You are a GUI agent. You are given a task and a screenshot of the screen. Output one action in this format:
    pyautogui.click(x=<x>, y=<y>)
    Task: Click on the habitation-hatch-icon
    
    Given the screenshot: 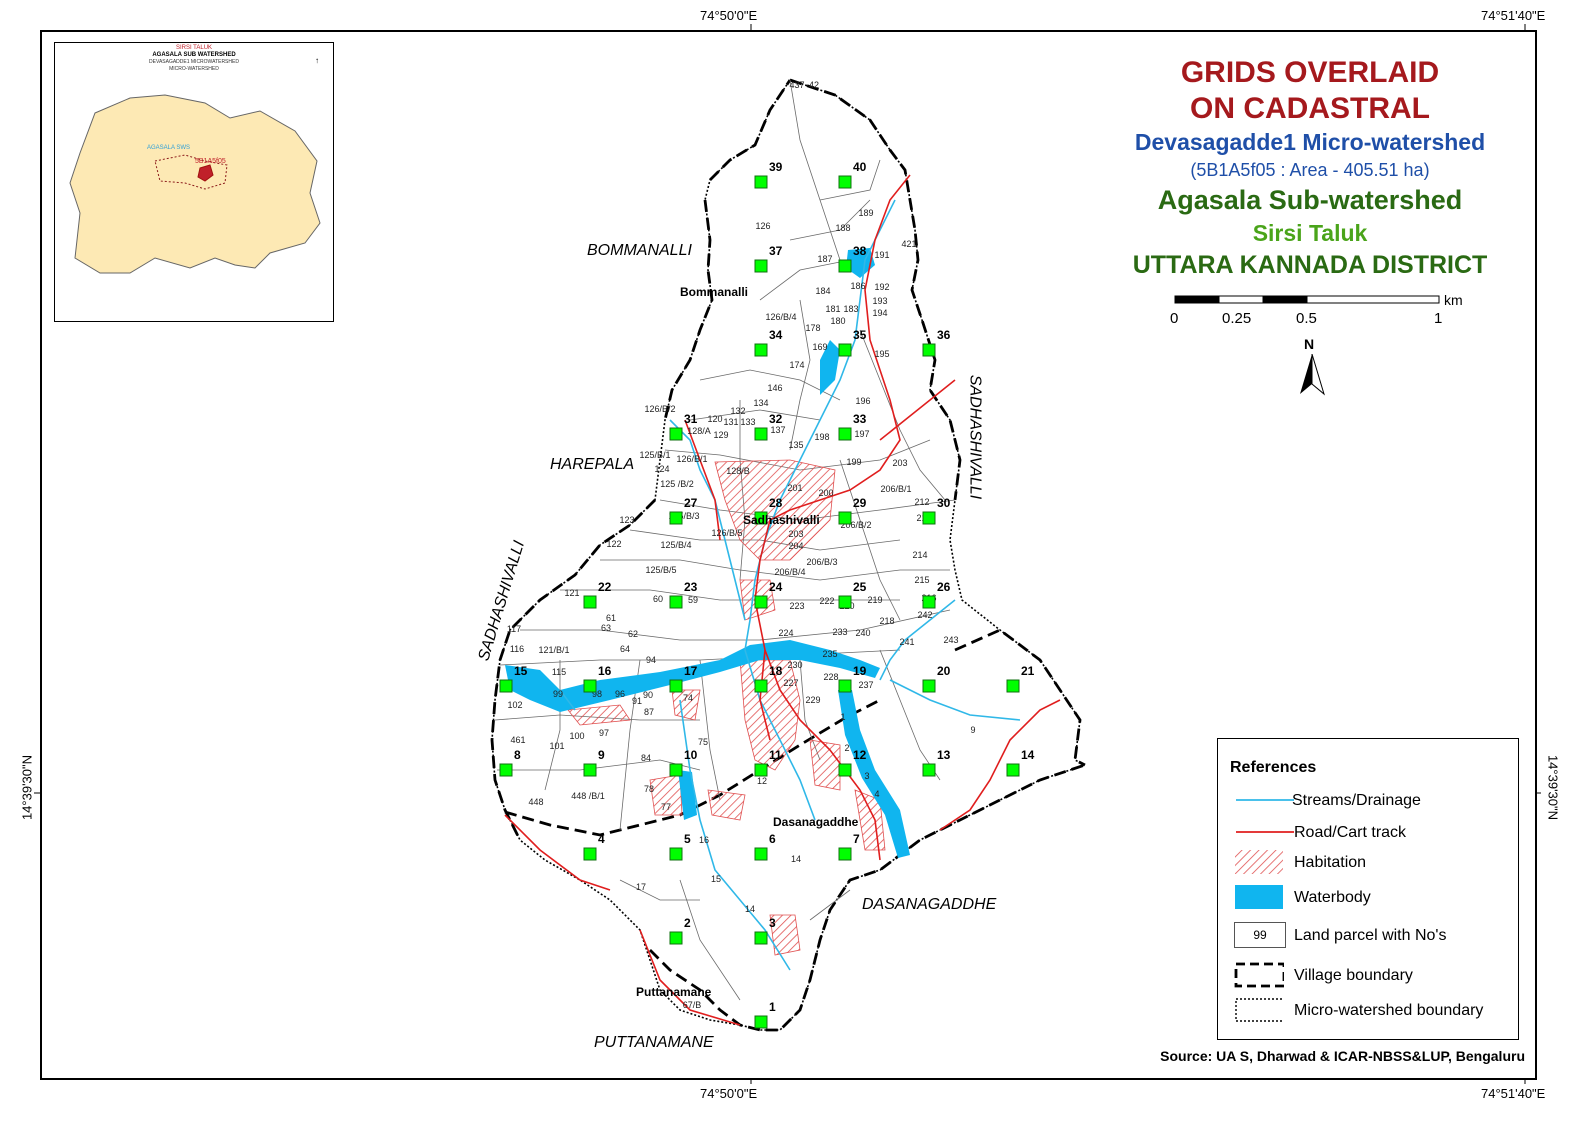 What is the action you would take?
    pyautogui.click(x=1259, y=862)
    